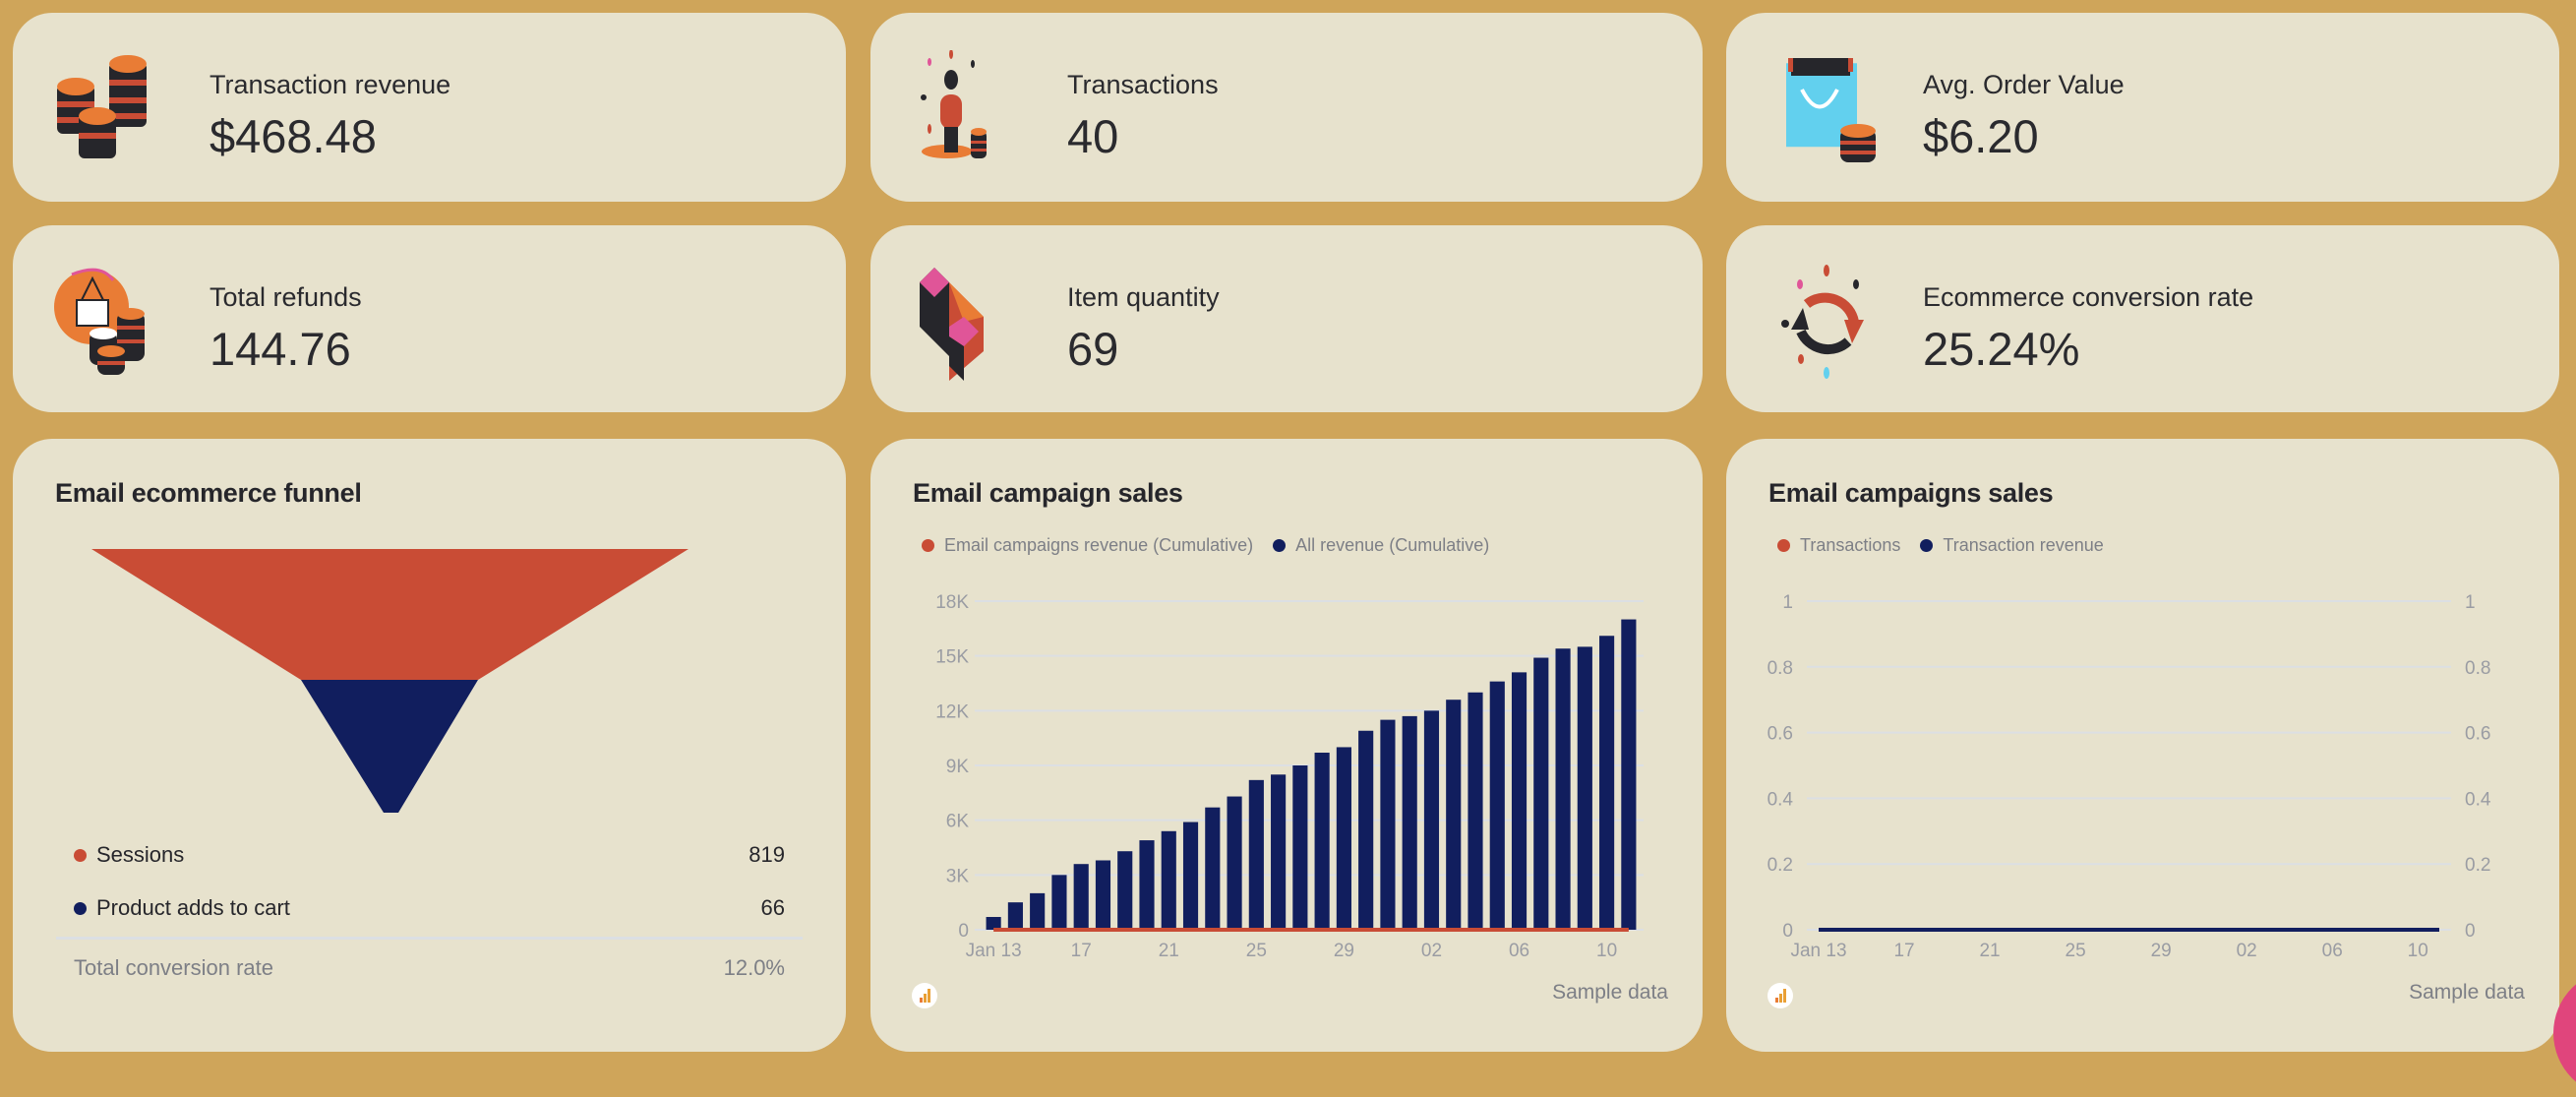 This screenshot has height=1097, width=2576. I want to click on y2-tick-label: 1, so click(2471, 602).